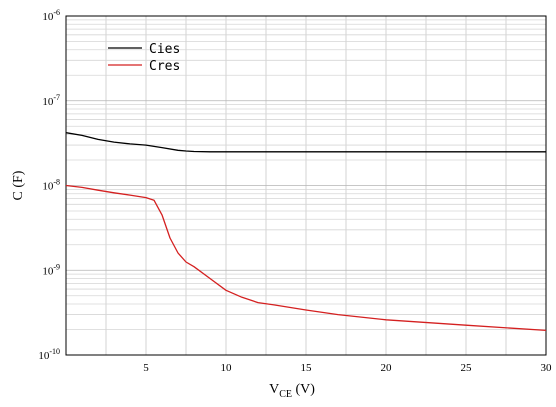 The height and width of the screenshot is (407, 556). Describe the element at coordinates (387, 368) in the screenshot. I see `x-tick-label: 20` at that location.